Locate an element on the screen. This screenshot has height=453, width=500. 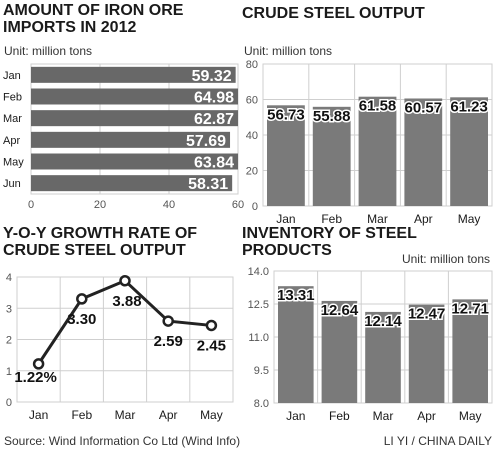
y-tick-label: 8.0 is located at coordinates (261, 404).